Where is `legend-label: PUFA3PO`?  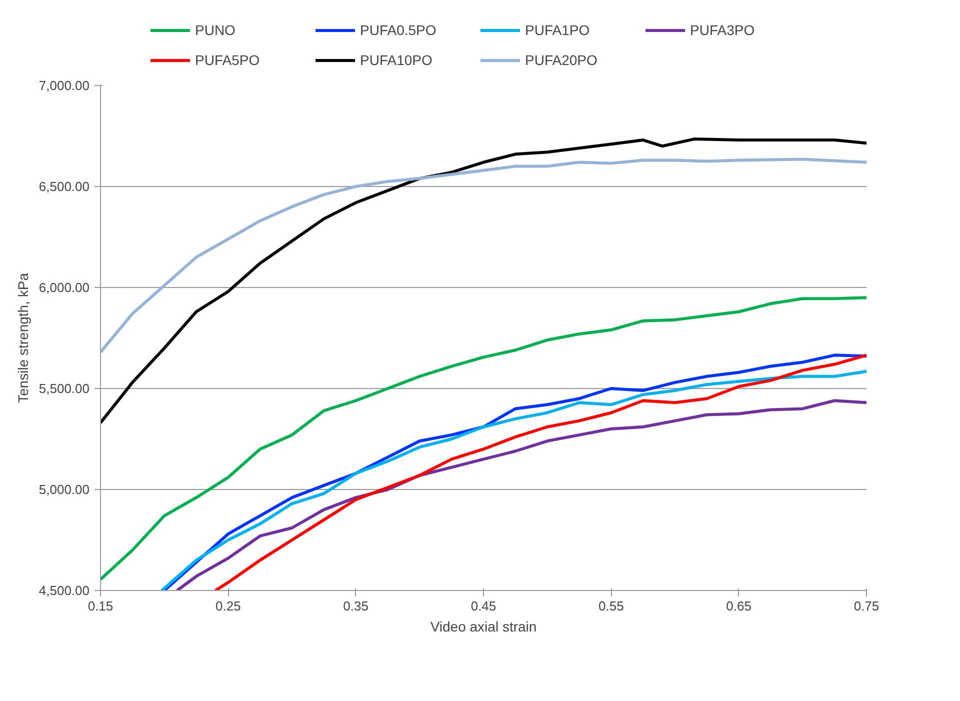 legend-label: PUFA3PO is located at coordinates (723, 30).